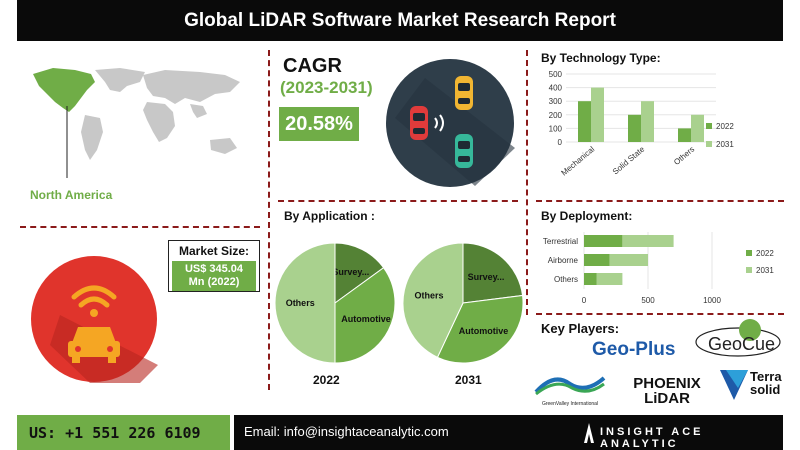  Describe the element at coordinates (560, 142) in the screenshot. I see `tech-ytick-label: 0` at that location.